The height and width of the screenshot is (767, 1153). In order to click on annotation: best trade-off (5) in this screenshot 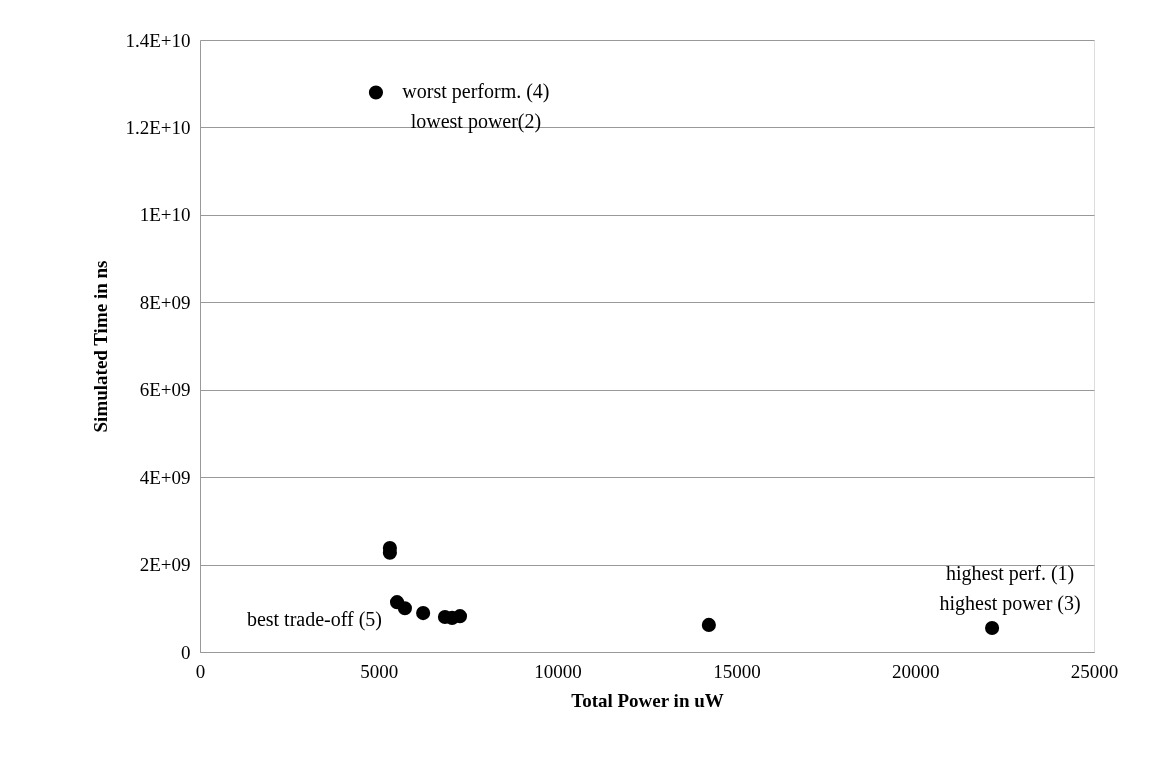, I will do `click(314, 620)`.